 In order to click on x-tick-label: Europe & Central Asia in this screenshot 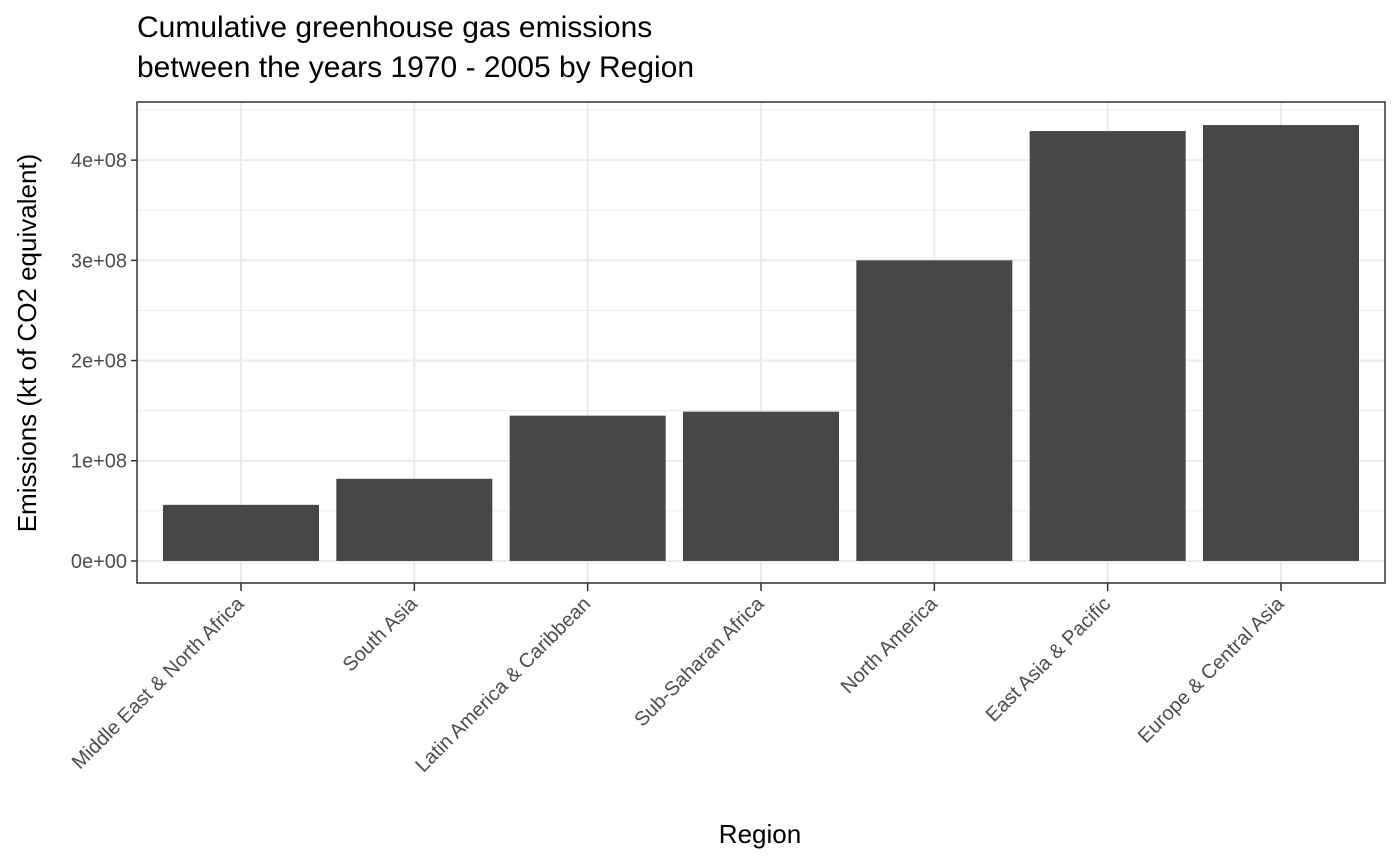, I will do `click(1211, 669)`.